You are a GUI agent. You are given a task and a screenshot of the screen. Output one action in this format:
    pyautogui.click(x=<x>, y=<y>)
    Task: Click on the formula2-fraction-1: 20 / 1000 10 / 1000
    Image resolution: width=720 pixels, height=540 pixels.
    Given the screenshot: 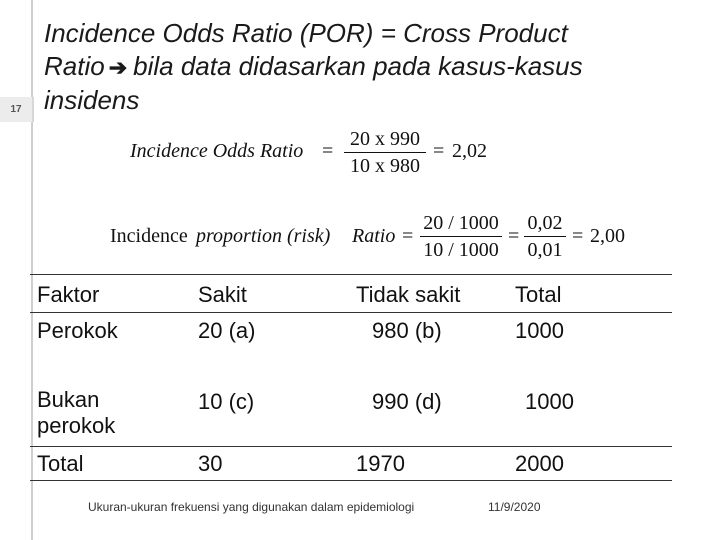 What is the action you would take?
    pyautogui.click(x=461, y=236)
    